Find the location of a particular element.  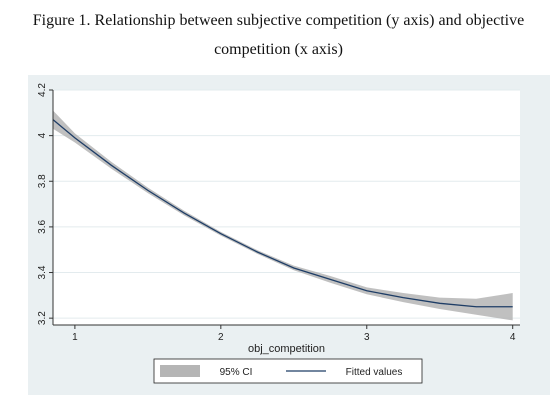

legend-ci-swatch is located at coordinates (180, 371).